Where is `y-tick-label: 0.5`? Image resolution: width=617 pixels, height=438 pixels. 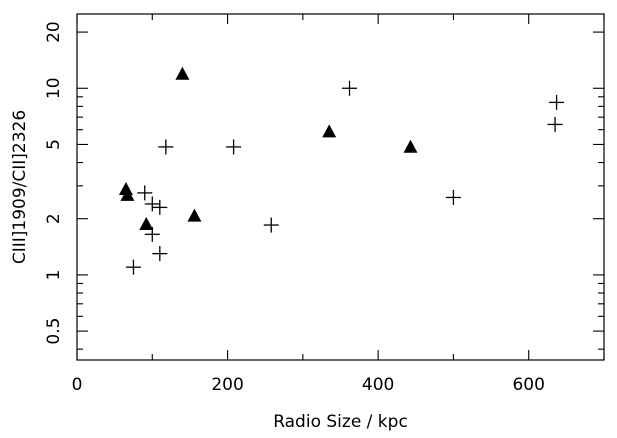 y-tick-label: 0.5 is located at coordinates (54, 331).